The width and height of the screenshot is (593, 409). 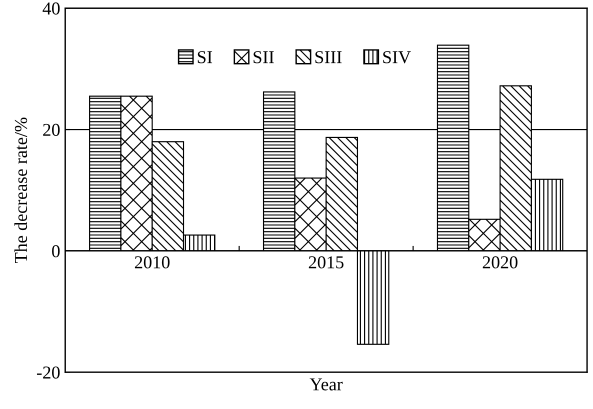 I want to click on y-tick-label: 20, so click(x=51, y=130).